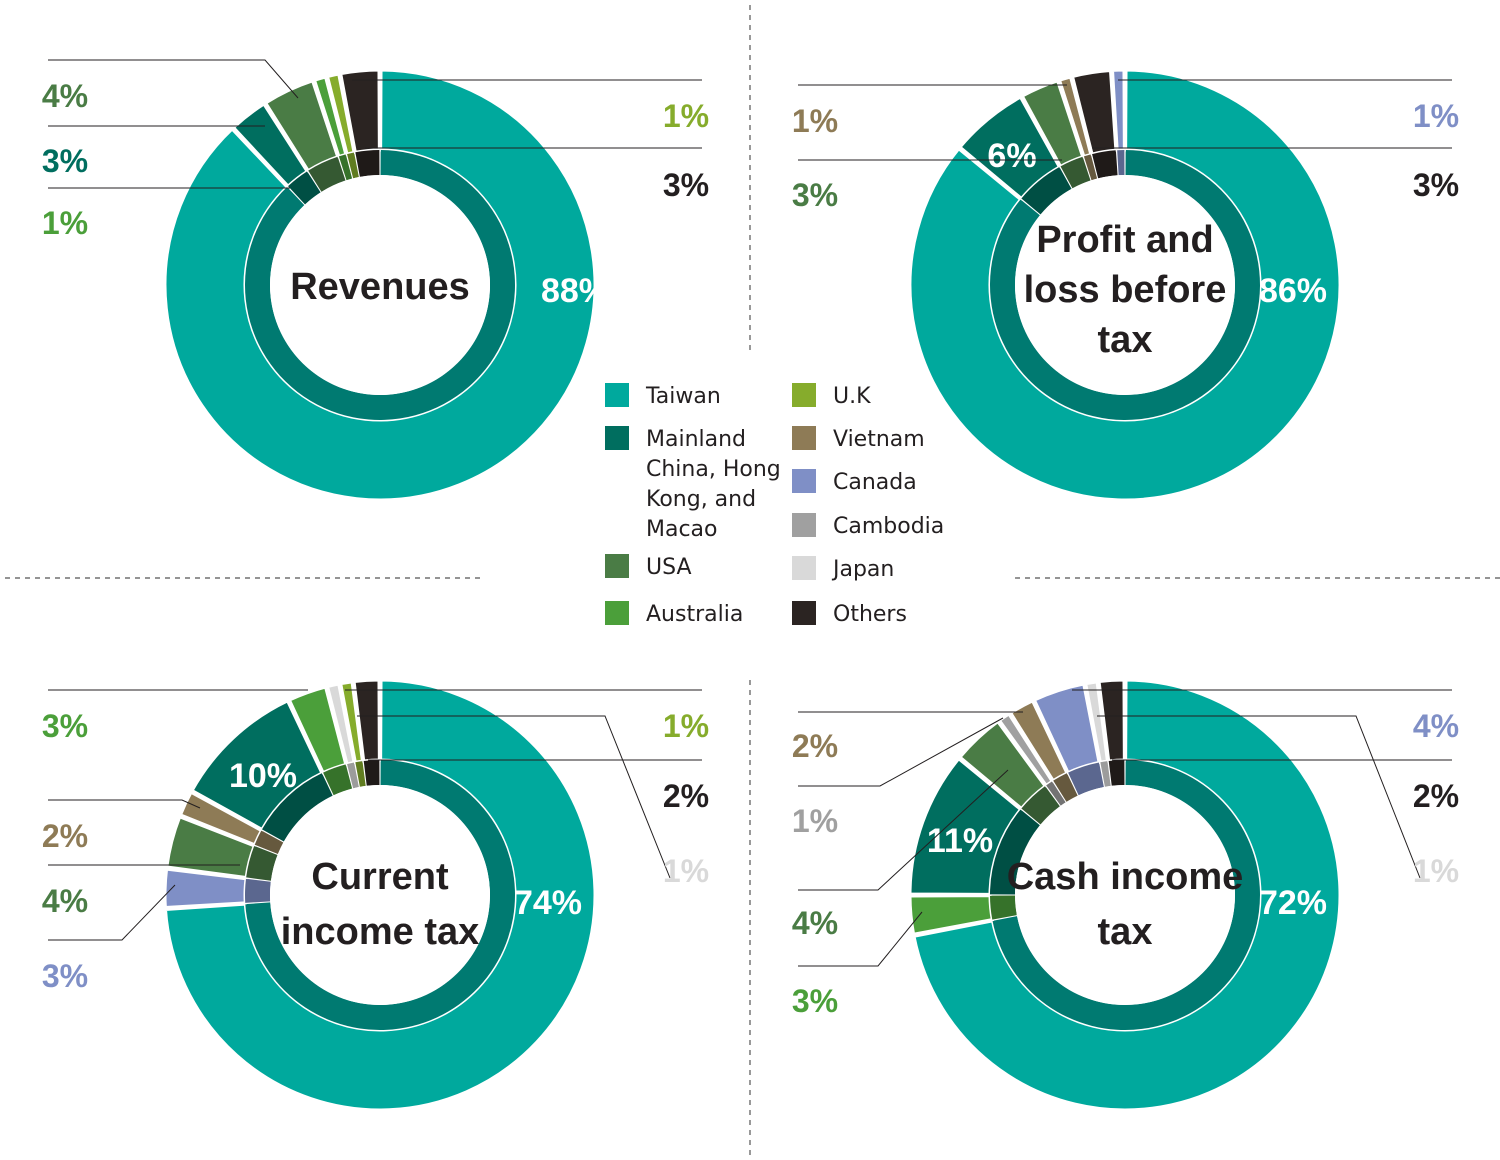 The image size is (1500, 1160). Describe the element at coordinates (262, 863) in the screenshot. I see `slice-inner-usa` at that location.